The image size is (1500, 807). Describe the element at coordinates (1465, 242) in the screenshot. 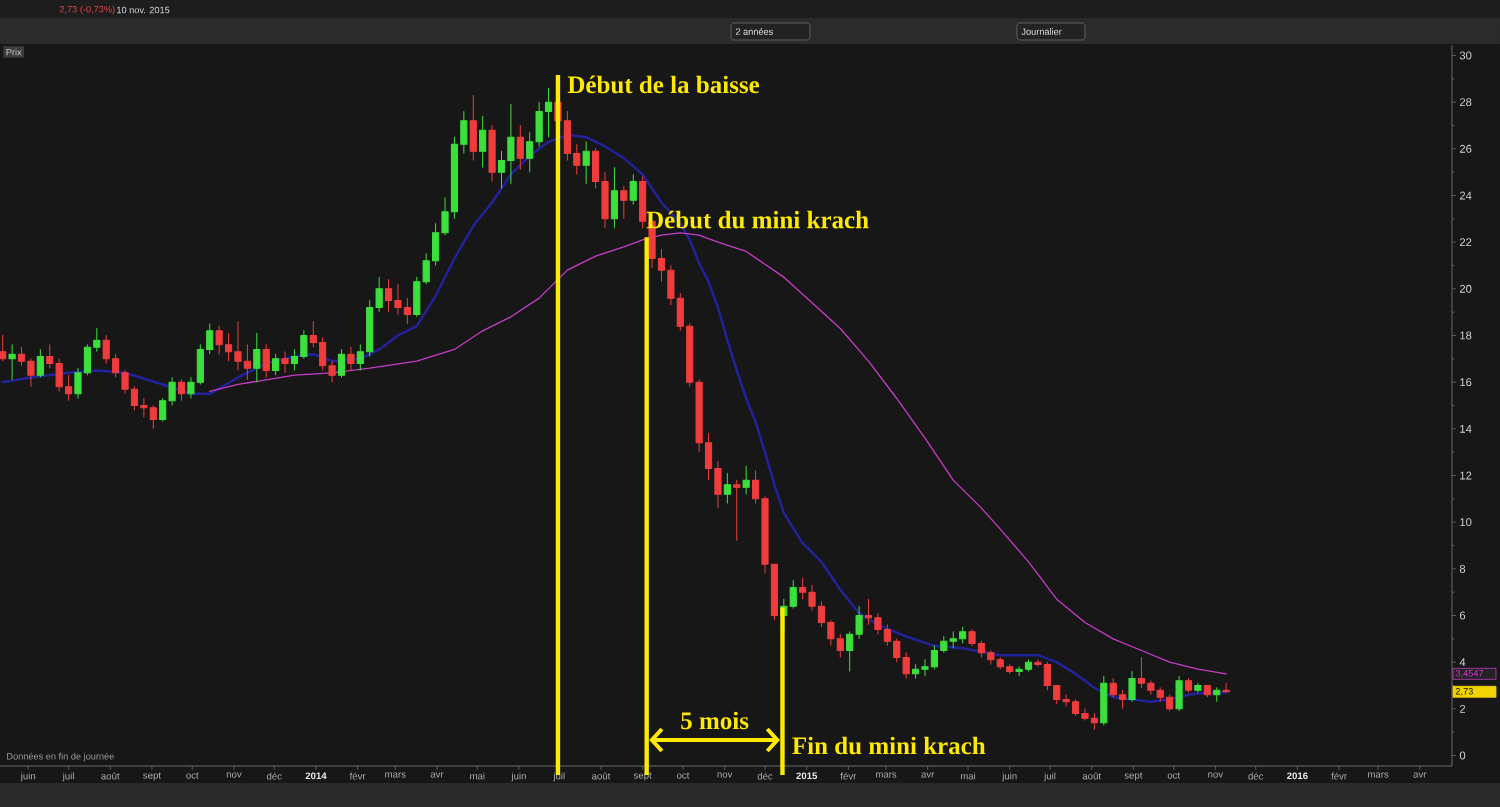

I see `y-tick-label: 22` at that location.